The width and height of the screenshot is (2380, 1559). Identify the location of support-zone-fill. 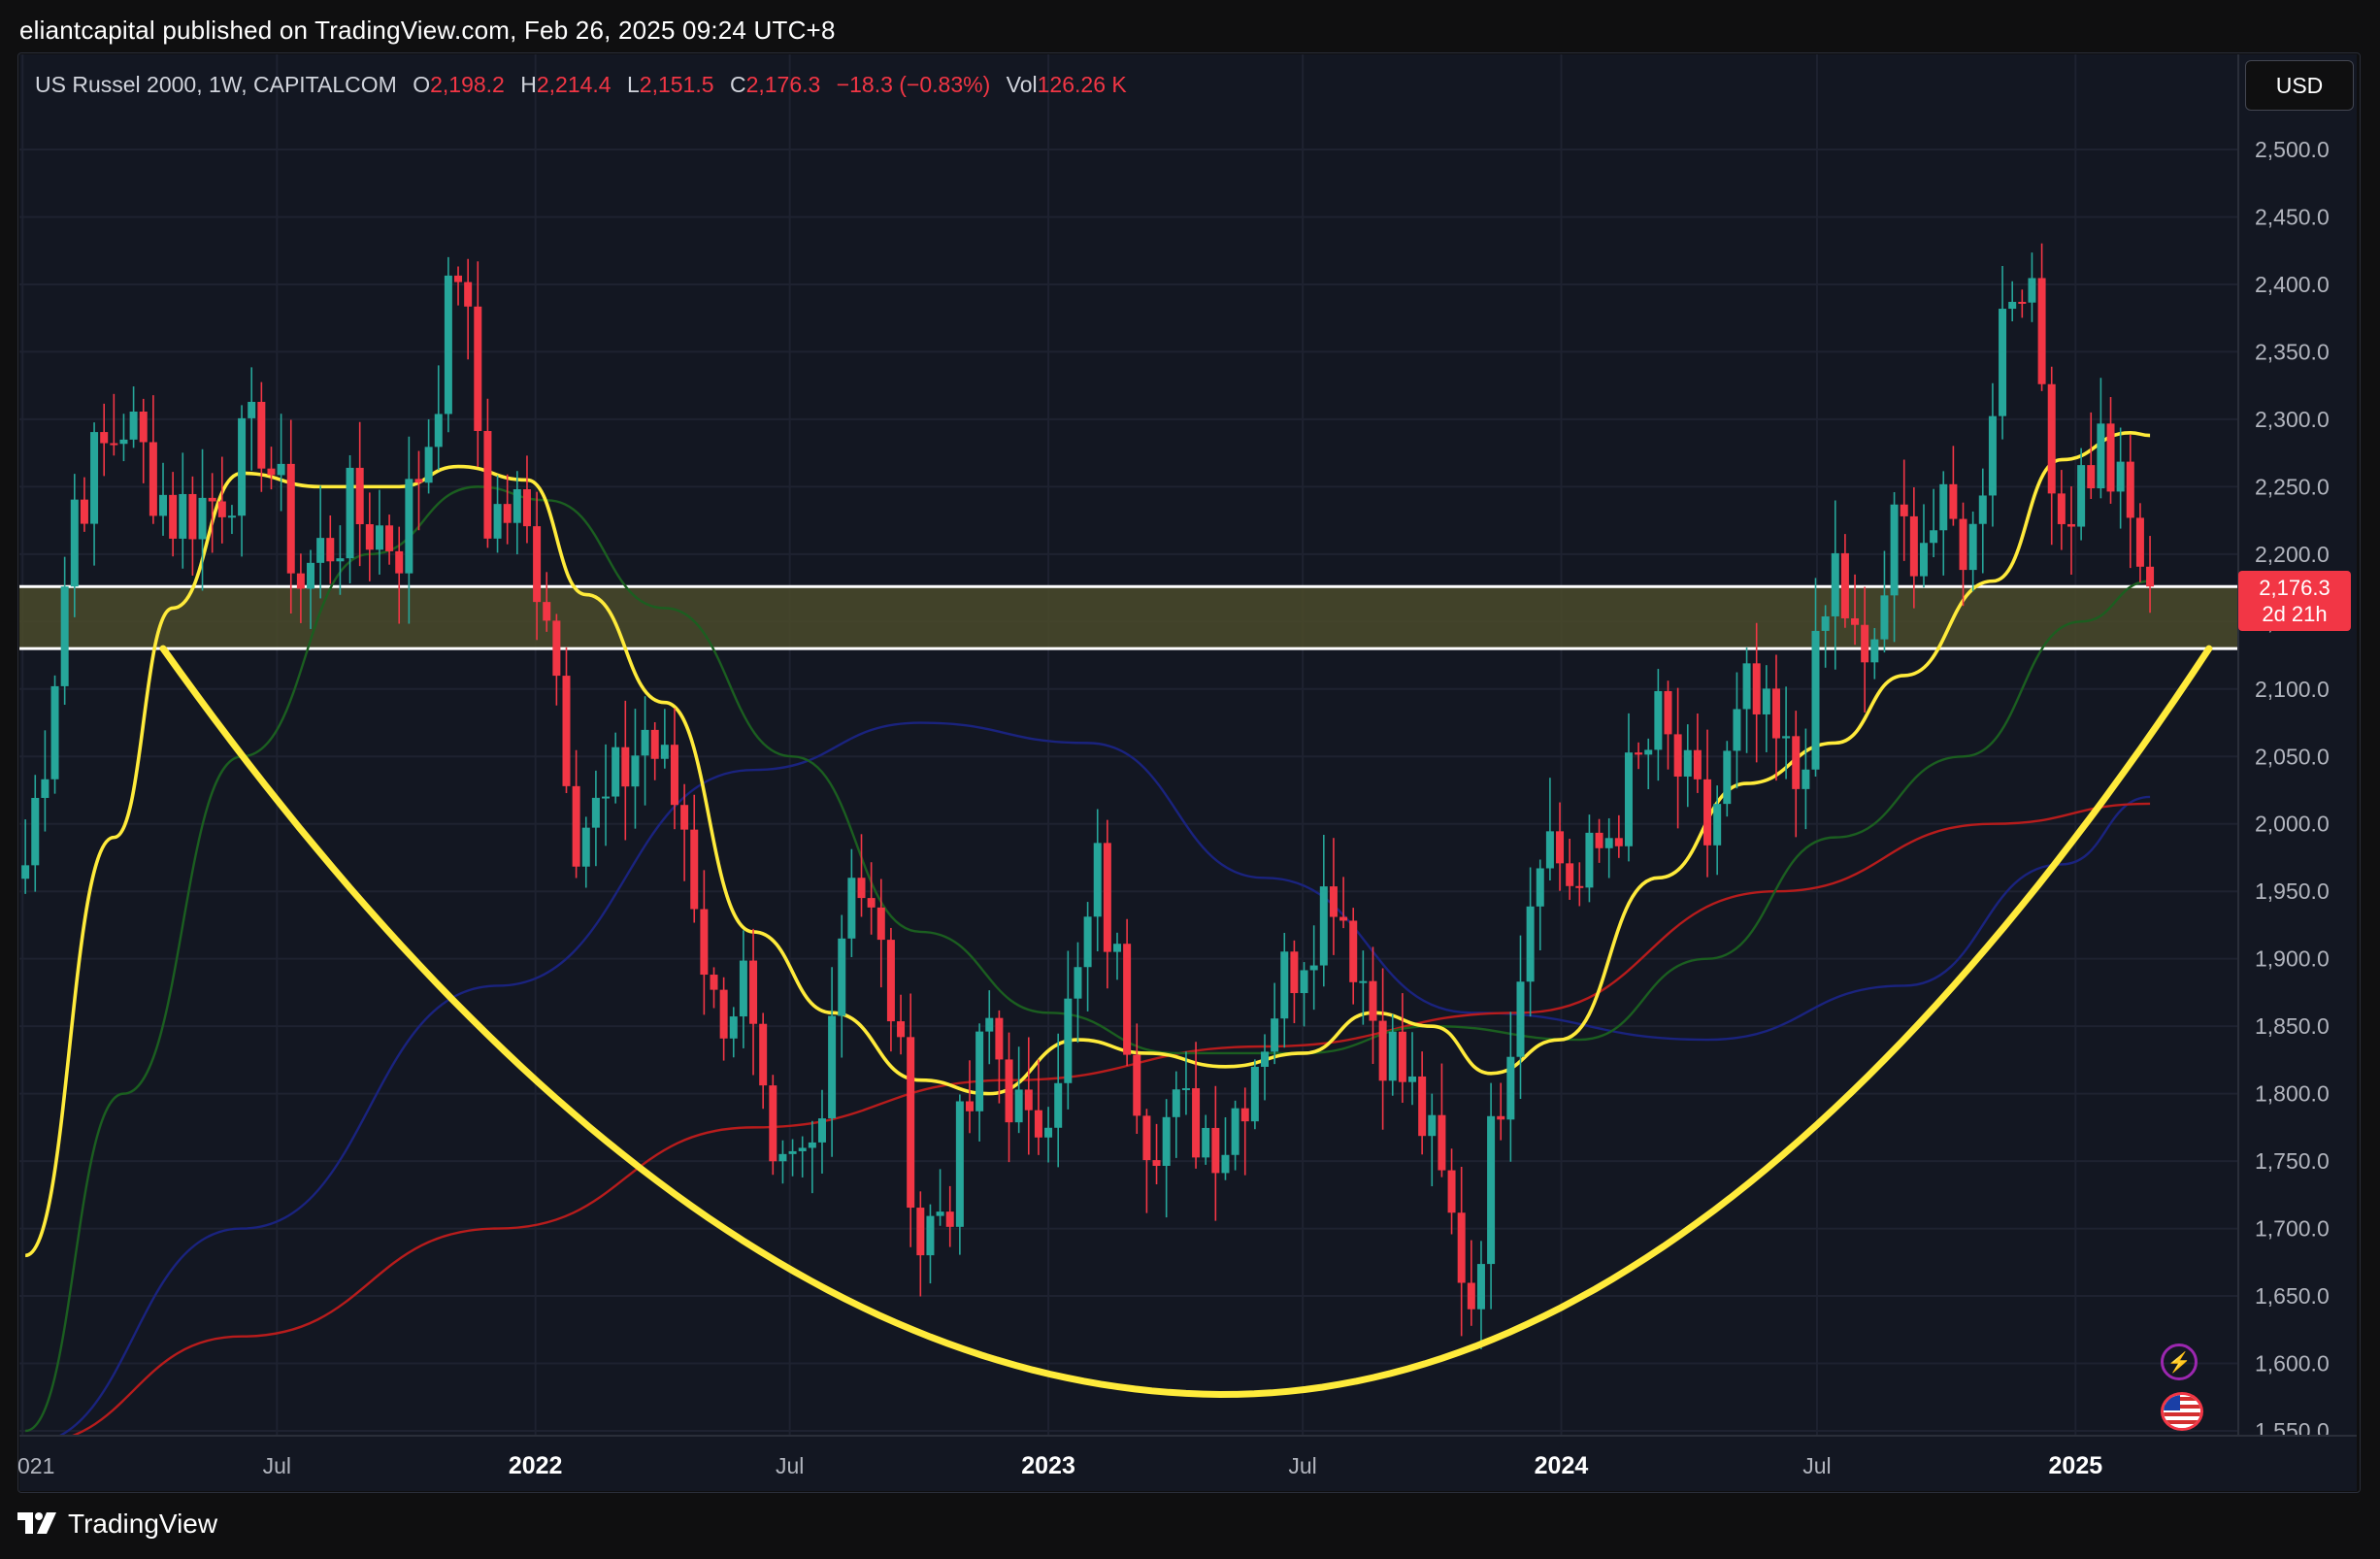
(1128, 617).